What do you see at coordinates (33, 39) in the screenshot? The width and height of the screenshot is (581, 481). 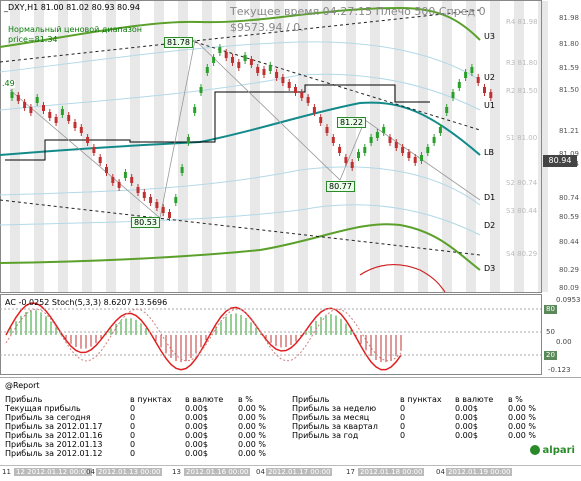 I see `indicator-price: price=81.34` at bounding box center [33, 39].